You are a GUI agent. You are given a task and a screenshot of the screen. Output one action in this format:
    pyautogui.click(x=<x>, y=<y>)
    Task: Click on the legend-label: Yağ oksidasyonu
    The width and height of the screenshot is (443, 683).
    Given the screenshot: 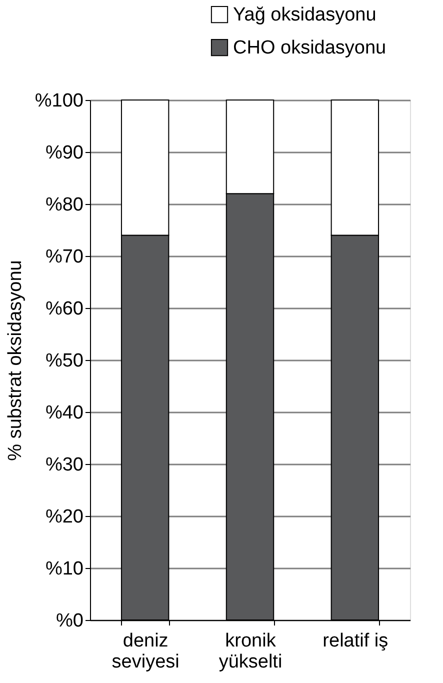 What is the action you would take?
    pyautogui.click(x=304, y=15)
    